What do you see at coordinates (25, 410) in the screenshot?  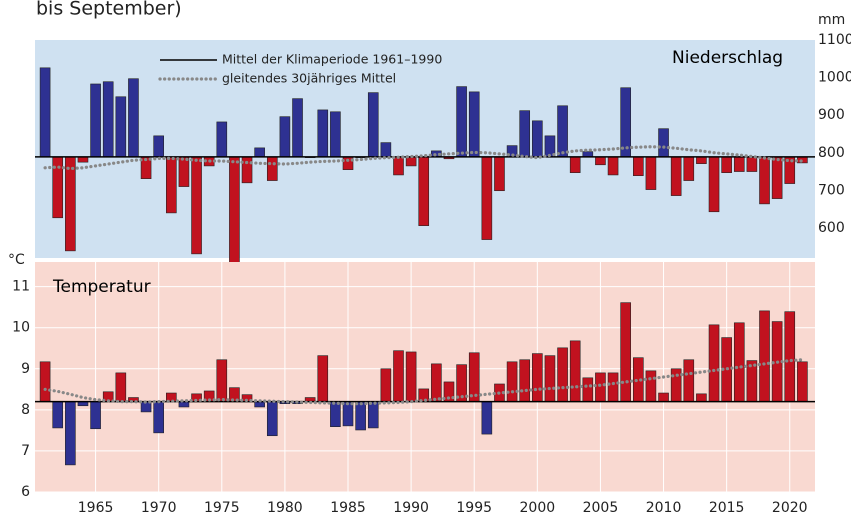 I see `y-tick-label: 8` at bounding box center [25, 410].